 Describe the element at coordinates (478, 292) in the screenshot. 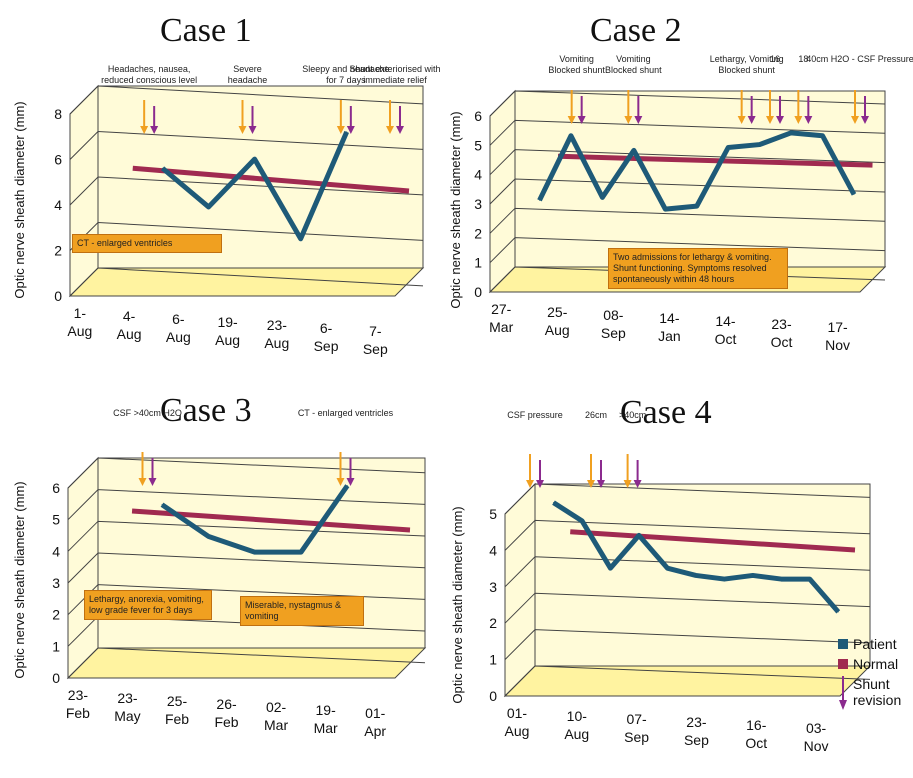

I see `y-tick-label: 0` at that location.